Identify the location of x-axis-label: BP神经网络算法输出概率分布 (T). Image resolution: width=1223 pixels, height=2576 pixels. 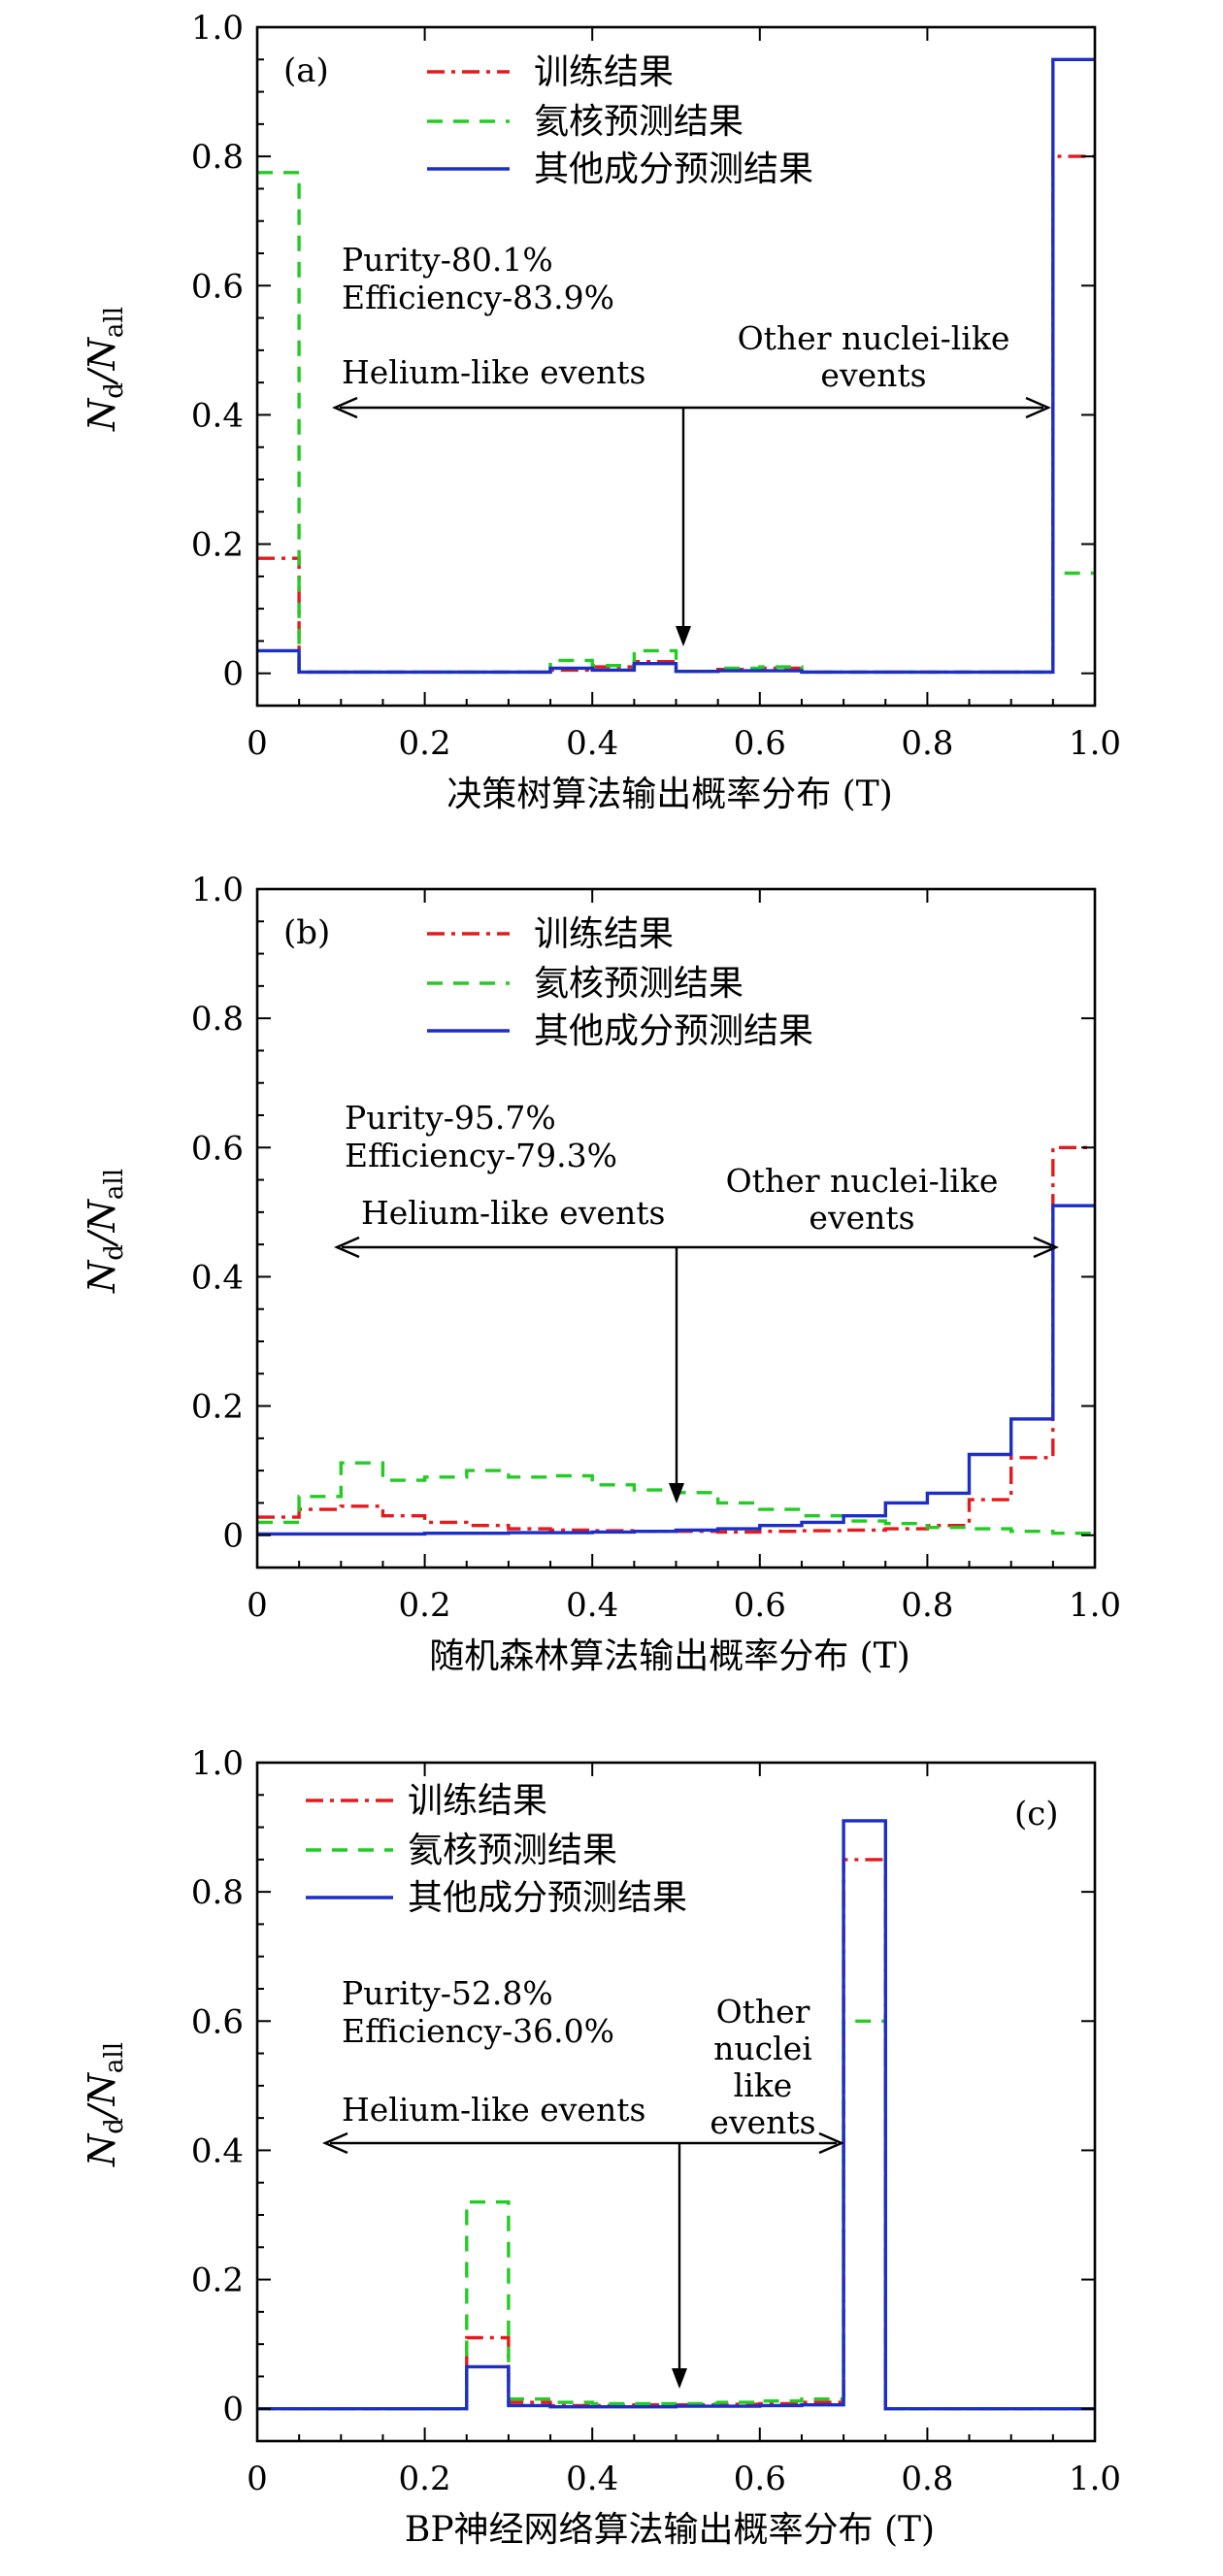
(670, 2530).